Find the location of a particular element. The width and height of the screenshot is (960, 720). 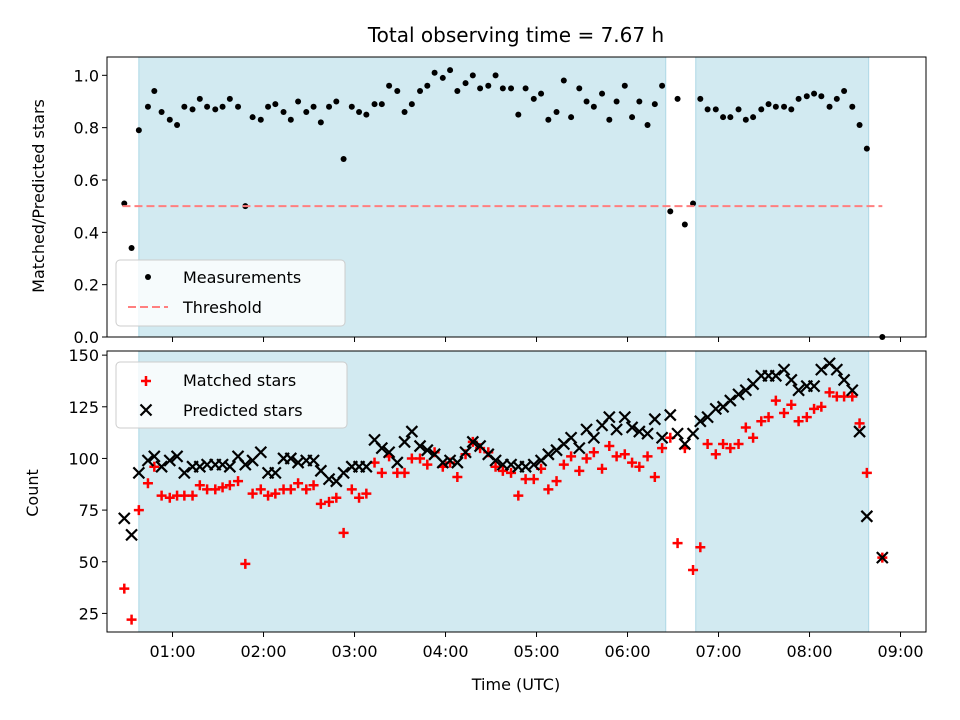

x-tick-label: 02:00 is located at coordinates (263, 651).